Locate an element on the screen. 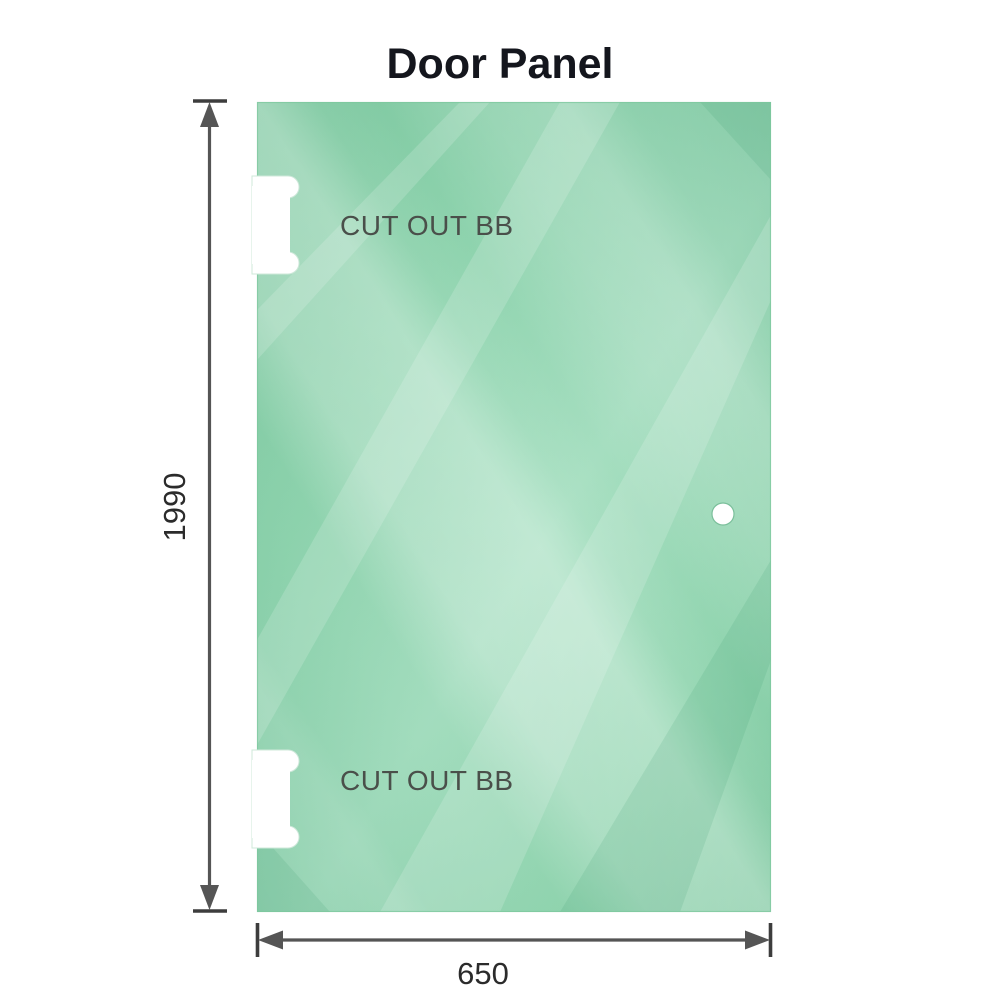 Image resolution: width=1000 pixels, height=1000 pixels. dimension-height: 1990 is located at coordinates (192, 506).